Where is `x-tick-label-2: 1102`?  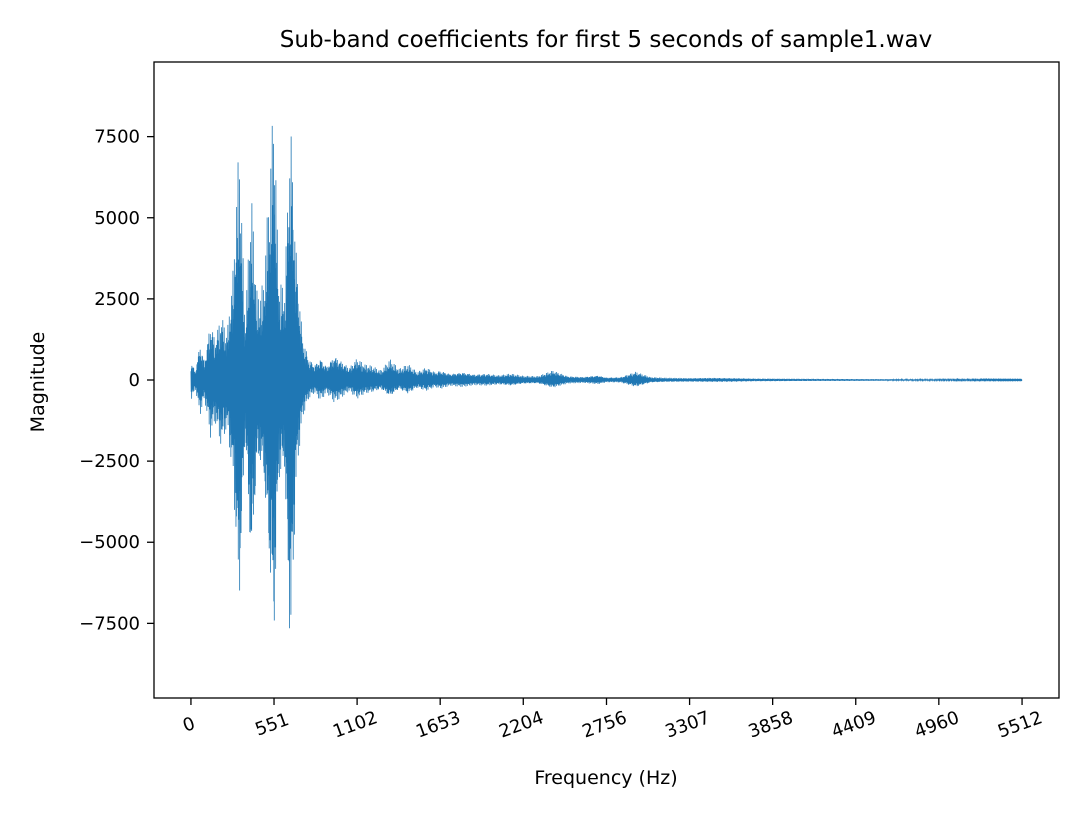 x-tick-label-2: 1102 is located at coordinates (355, 724).